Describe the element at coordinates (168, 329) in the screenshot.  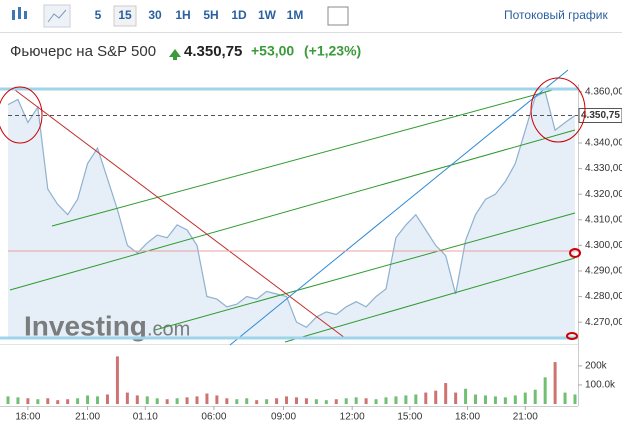
I see `watermark-domain: .com` at that location.